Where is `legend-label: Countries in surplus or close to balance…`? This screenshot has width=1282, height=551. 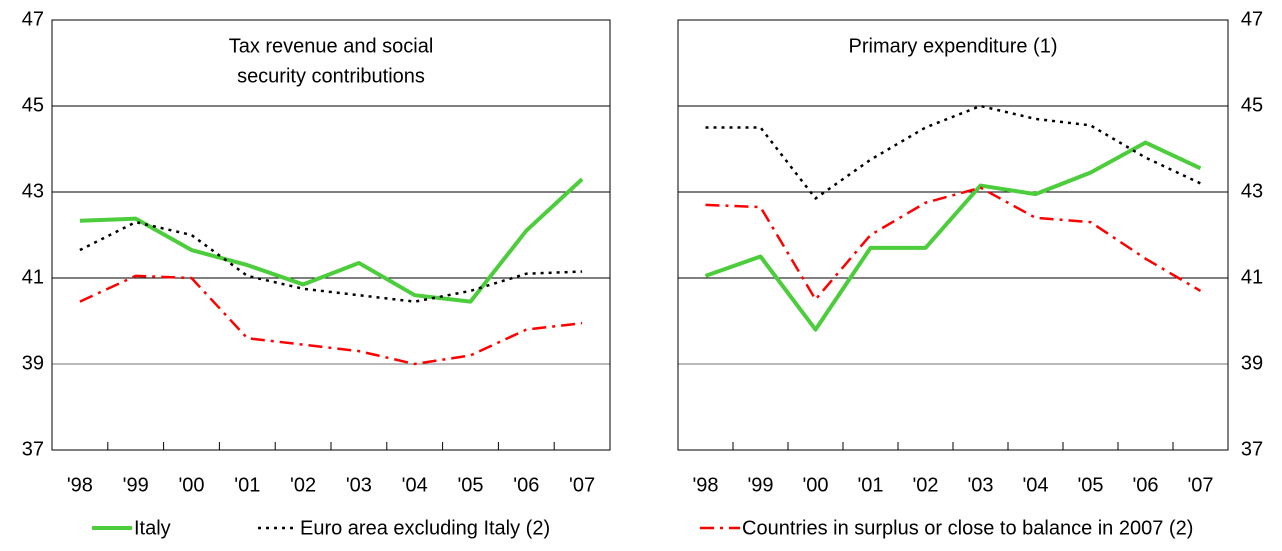
legend-label: Countries in surplus or close to balance… is located at coordinates (967, 528).